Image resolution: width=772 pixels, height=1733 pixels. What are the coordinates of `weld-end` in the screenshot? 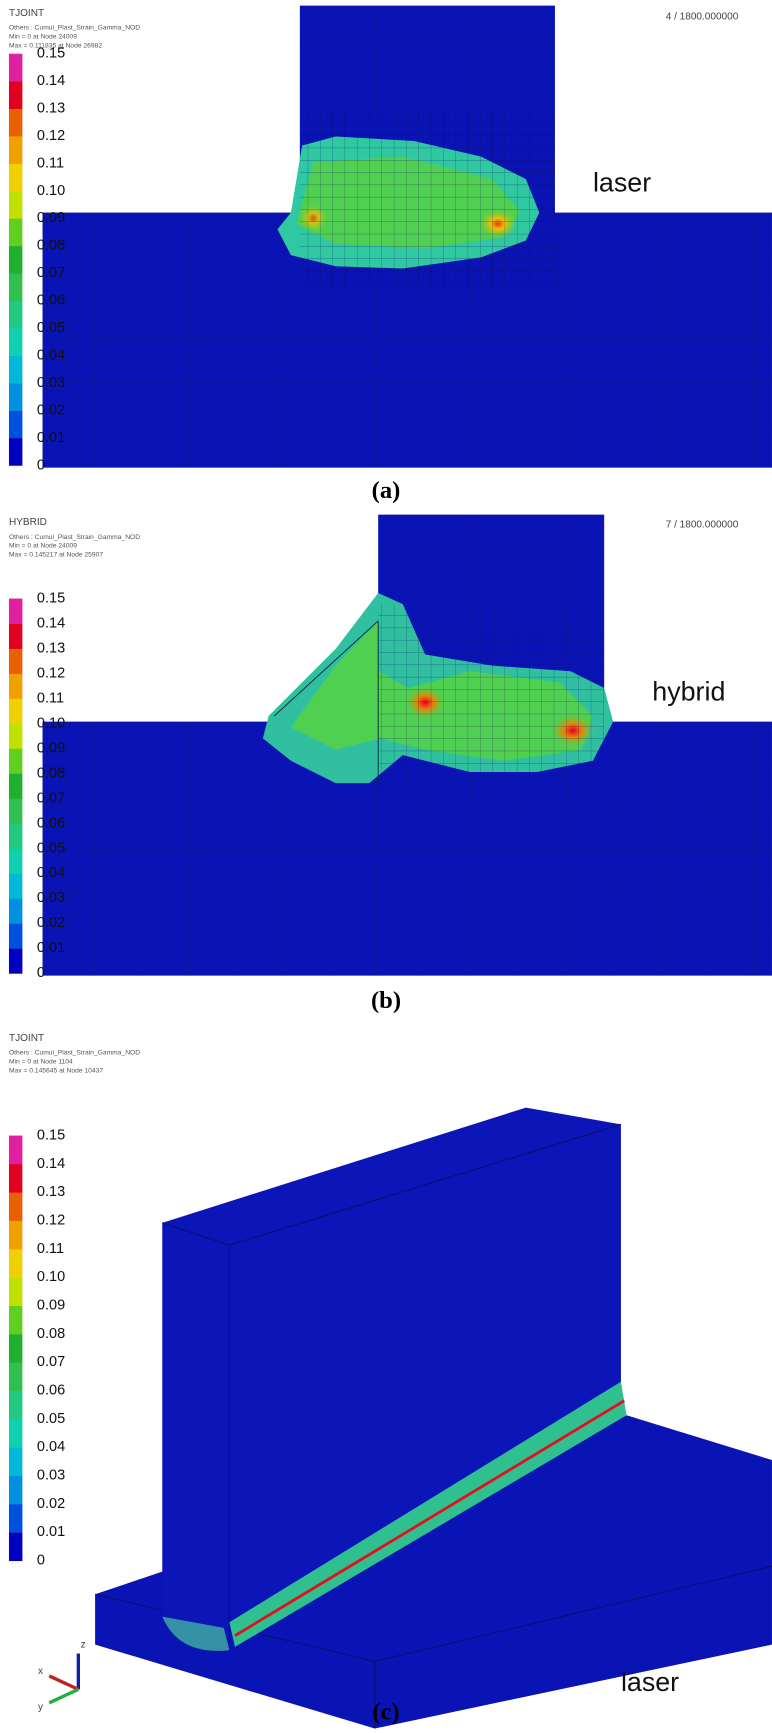 It's located at (196, 1633).